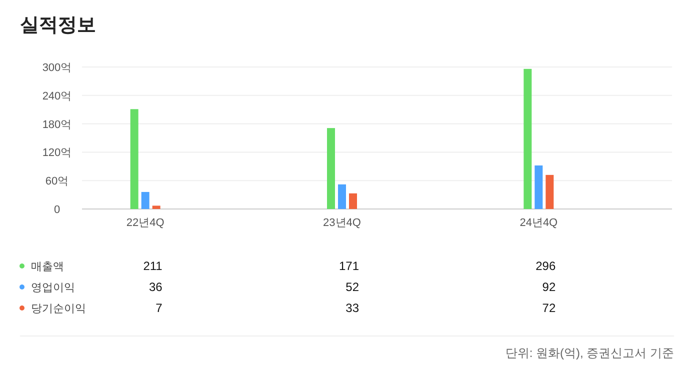 The width and height of the screenshot is (693, 381). I want to click on data-label: 33, so click(353, 308).